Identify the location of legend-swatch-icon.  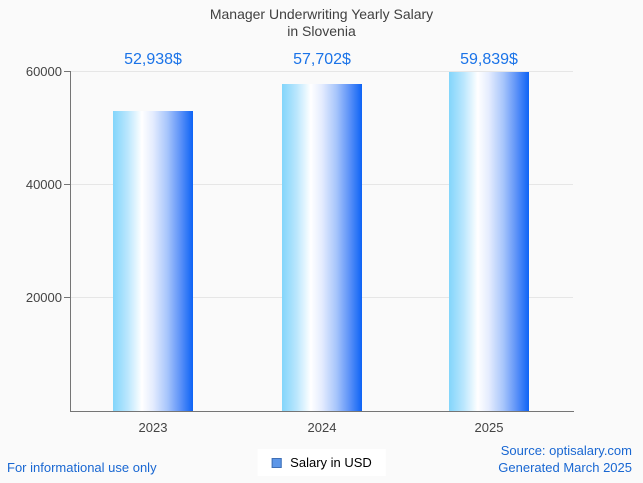
(276, 462).